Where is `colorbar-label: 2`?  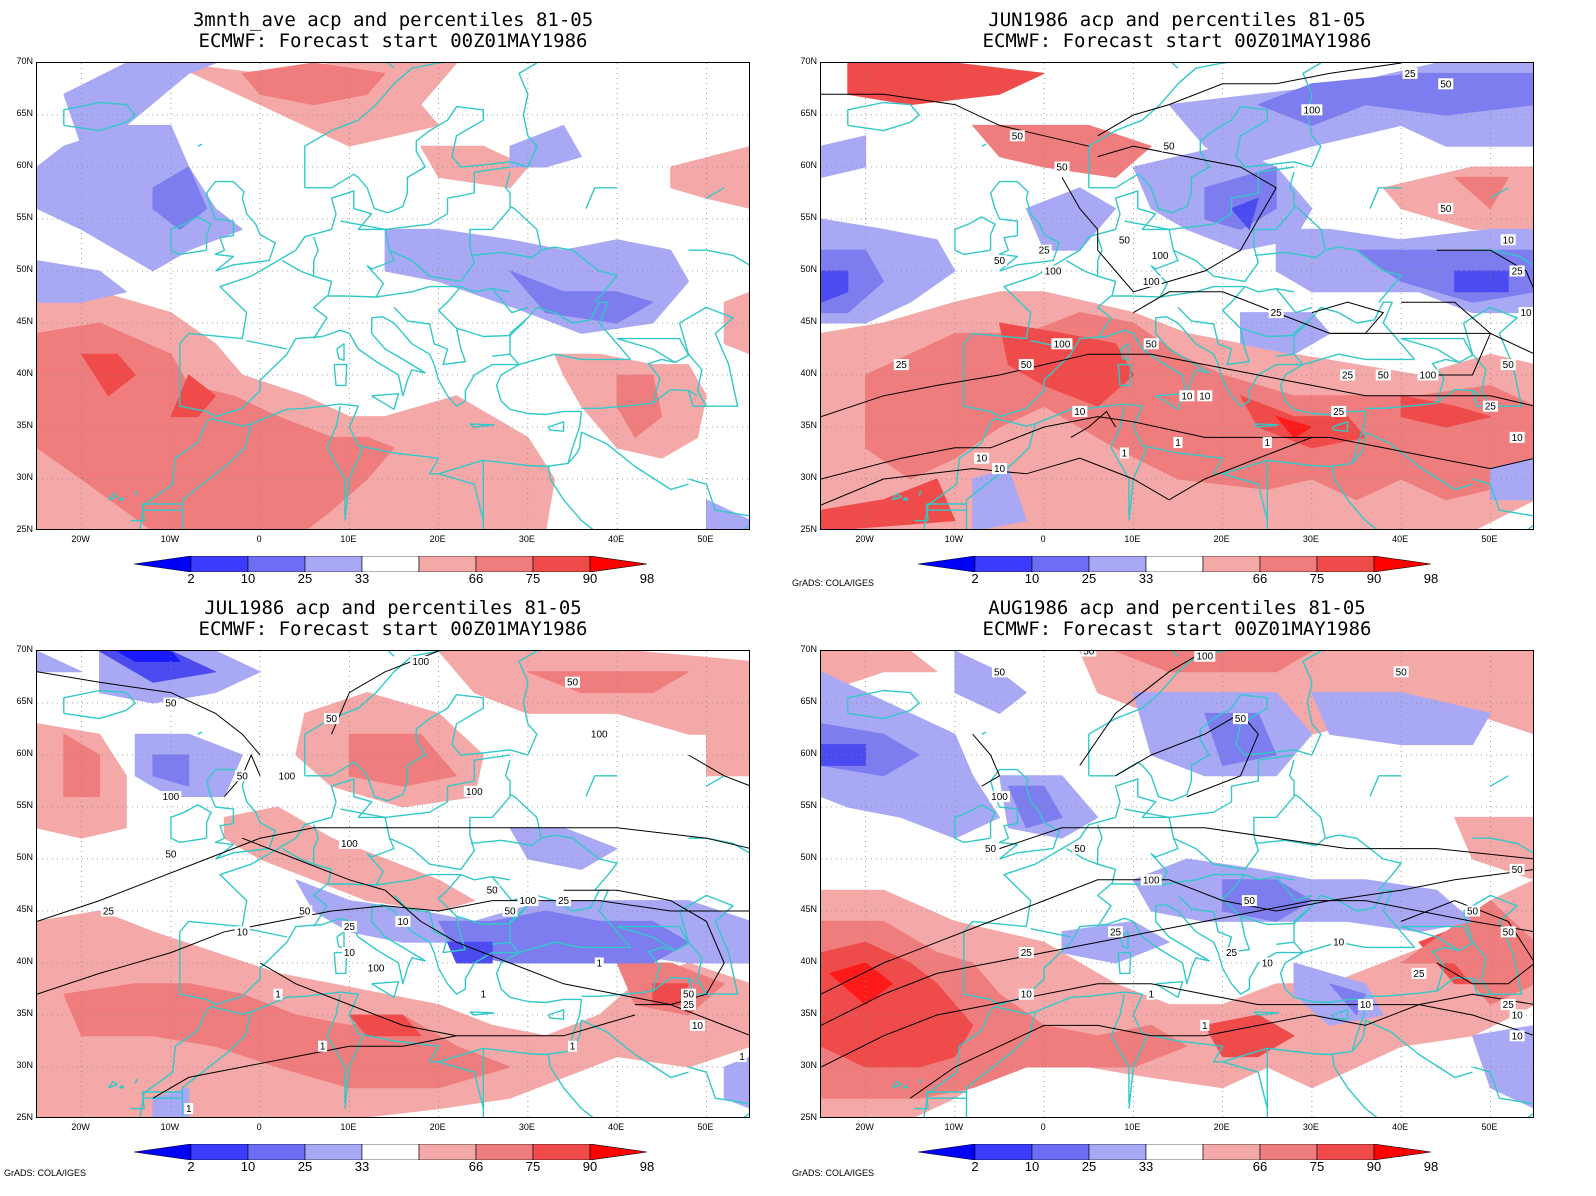
colorbar-label: 2 is located at coordinates (191, 578).